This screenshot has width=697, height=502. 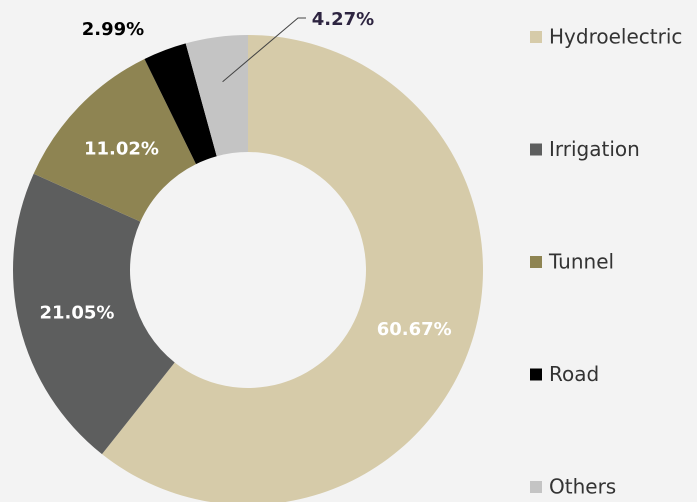 What do you see at coordinates (121, 149) in the screenshot?
I see `data-label: 11.02%` at bounding box center [121, 149].